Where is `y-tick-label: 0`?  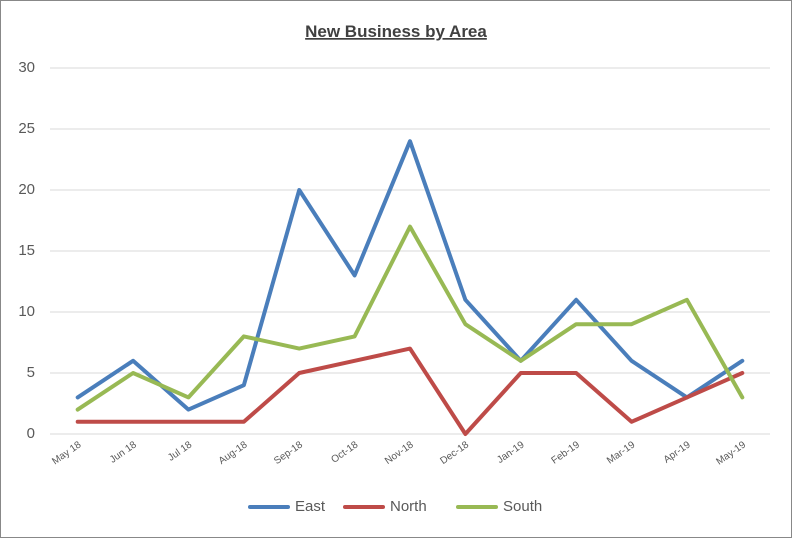 y-tick-label: 0 is located at coordinates (31, 433).